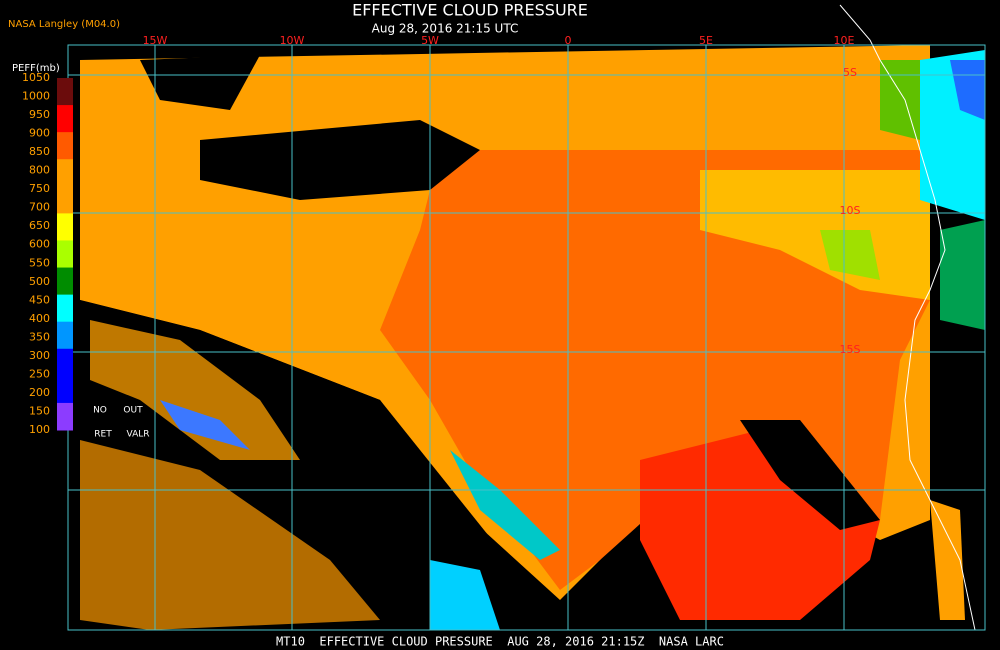  What do you see at coordinates (39, 355) in the screenshot?
I see `colorbar-tick-label: 300` at bounding box center [39, 355].